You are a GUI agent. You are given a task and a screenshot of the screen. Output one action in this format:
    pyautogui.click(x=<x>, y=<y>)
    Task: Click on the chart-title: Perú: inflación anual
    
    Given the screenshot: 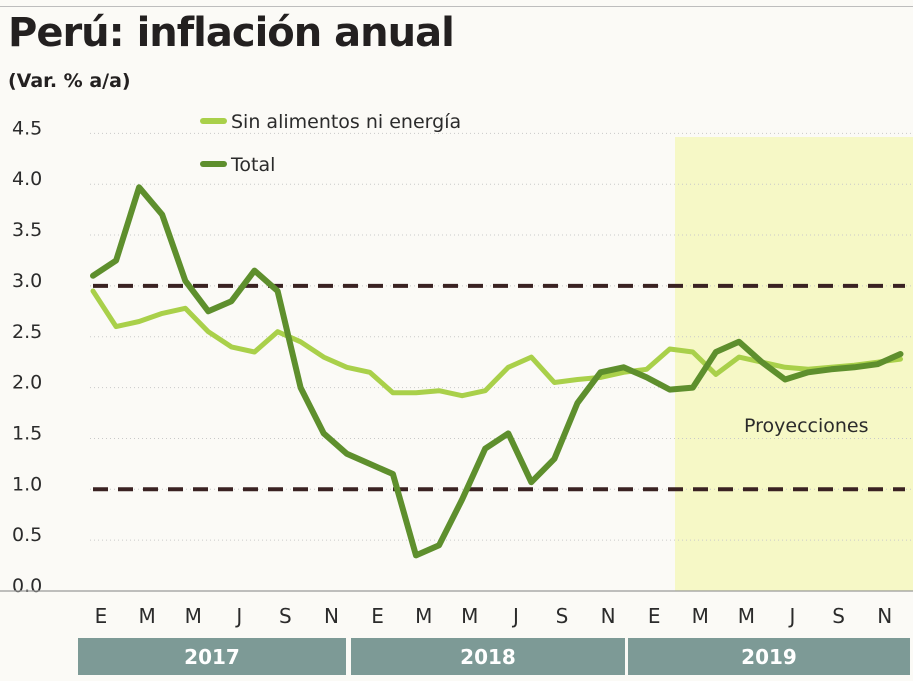 What is the action you would take?
    pyautogui.click(x=231, y=33)
    